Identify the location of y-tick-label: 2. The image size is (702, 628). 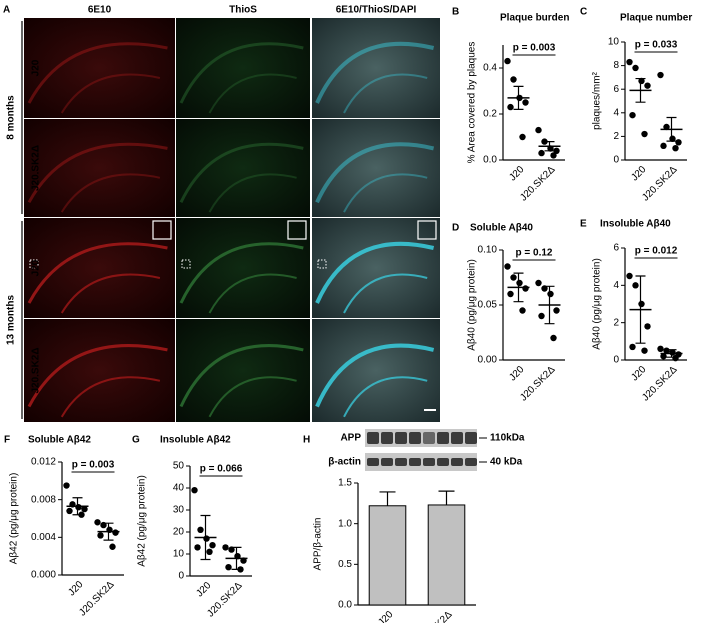
(616, 322).